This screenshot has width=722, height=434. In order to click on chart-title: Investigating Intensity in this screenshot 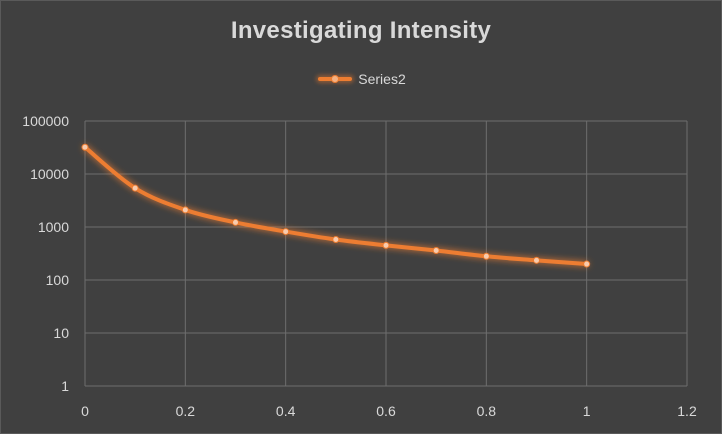, I will do `click(361, 30)`.